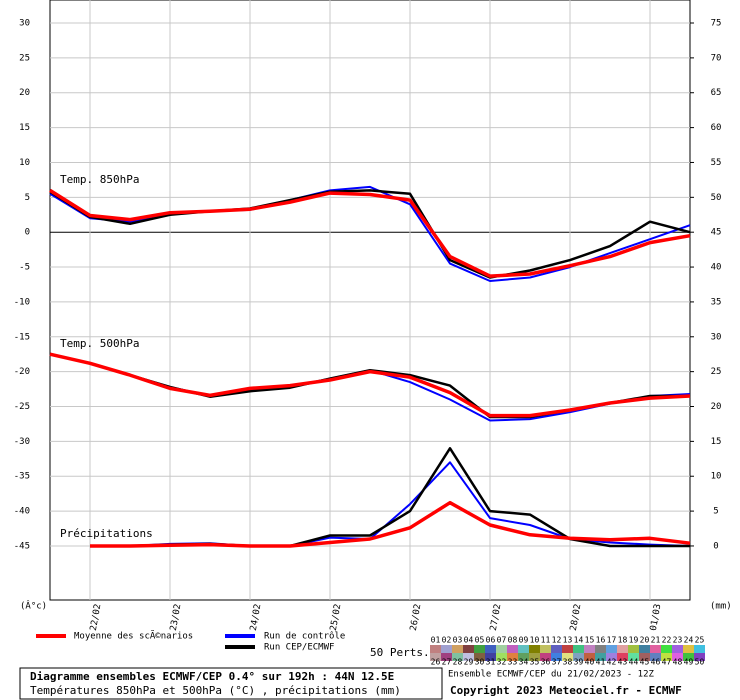 This screenshot has height=700, width=740. I want to click on y2-tick-label: 5, so click(715, 512).